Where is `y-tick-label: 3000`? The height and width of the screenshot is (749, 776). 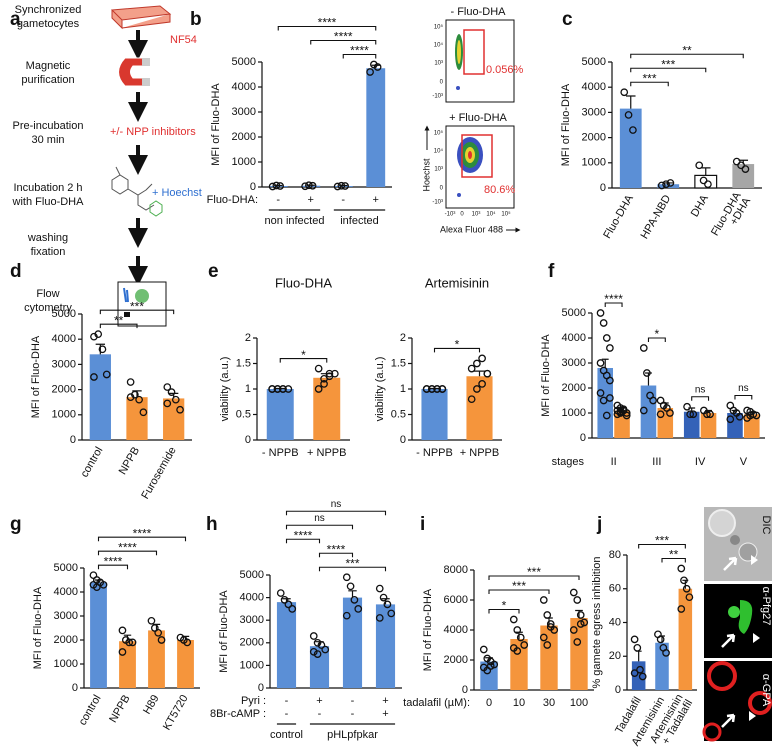 y-tick-label: 3000 is located at coordinates (594, 112).